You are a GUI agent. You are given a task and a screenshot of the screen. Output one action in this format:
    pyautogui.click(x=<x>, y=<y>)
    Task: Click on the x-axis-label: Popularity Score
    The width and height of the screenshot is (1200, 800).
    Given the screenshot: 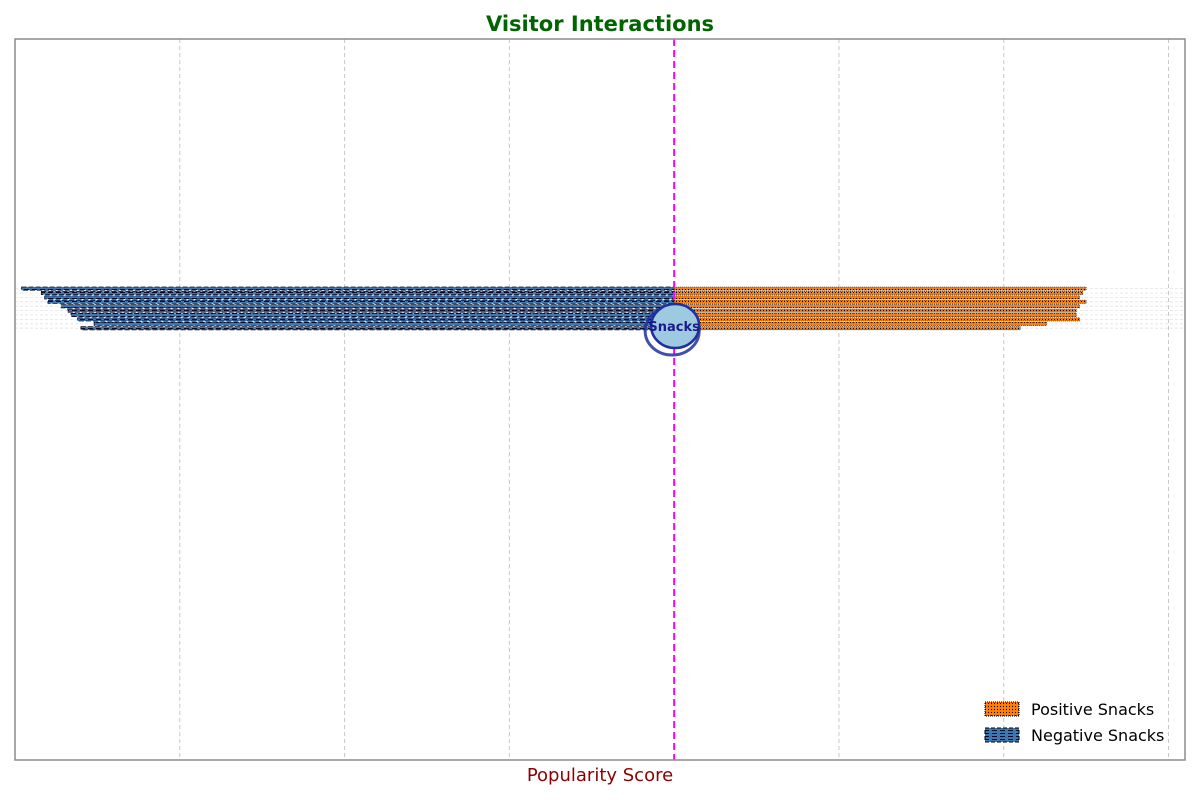 What is the action you would take?
    pyautogui.click(x=600, y=775)
    